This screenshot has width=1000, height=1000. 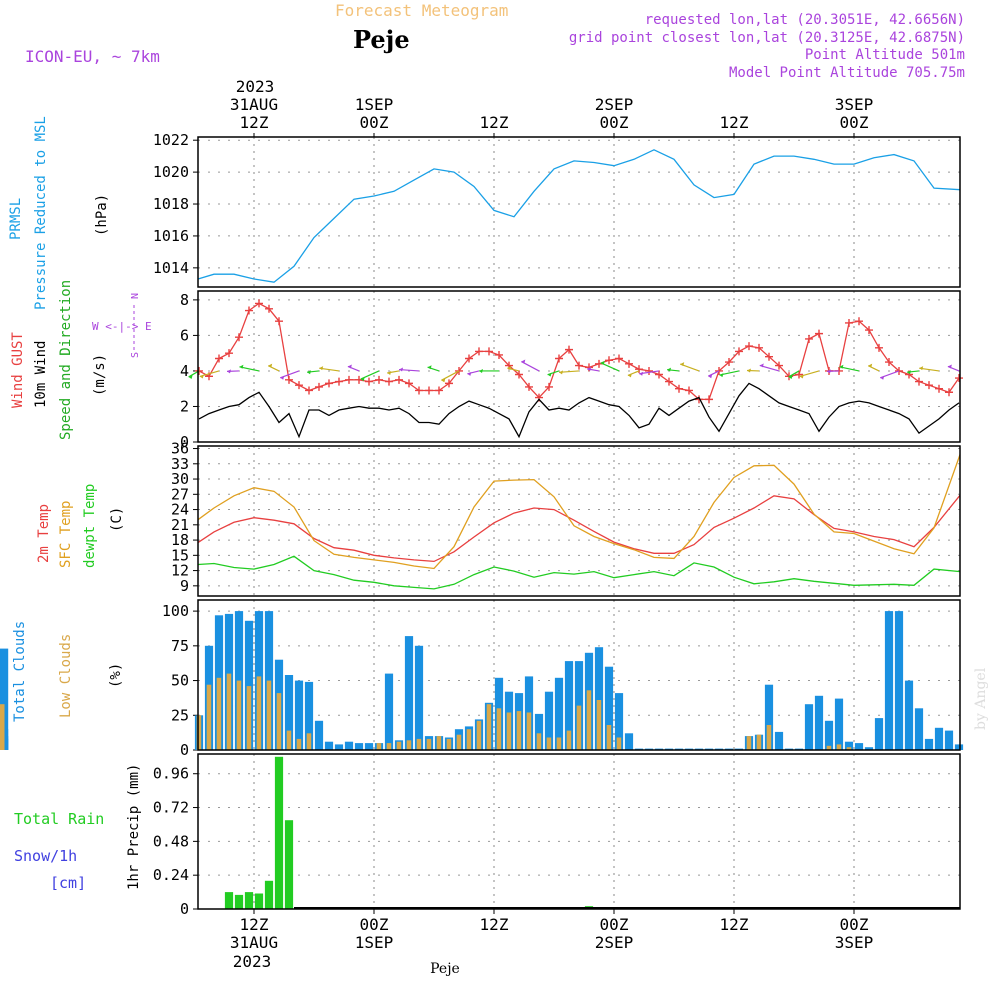 What do you see at coordinates (171, 774) in the screenshot?
I see `y-tick-label: 0.96` at bounding box center [171, 774].